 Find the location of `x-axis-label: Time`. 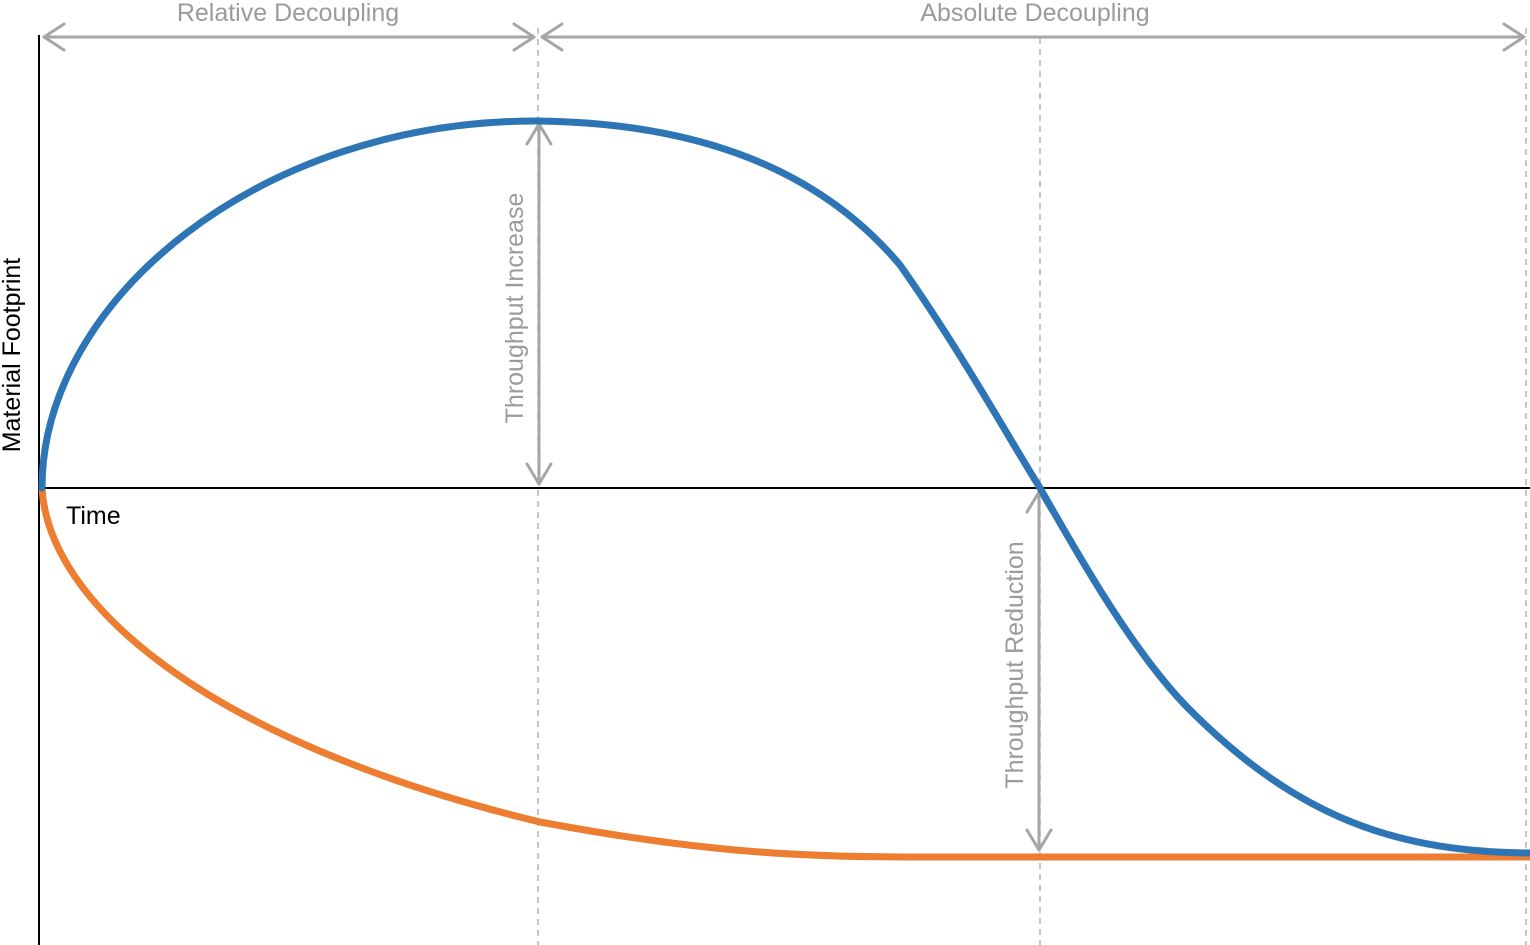

x-axis-label: Time is located at coordinates (93, 516).